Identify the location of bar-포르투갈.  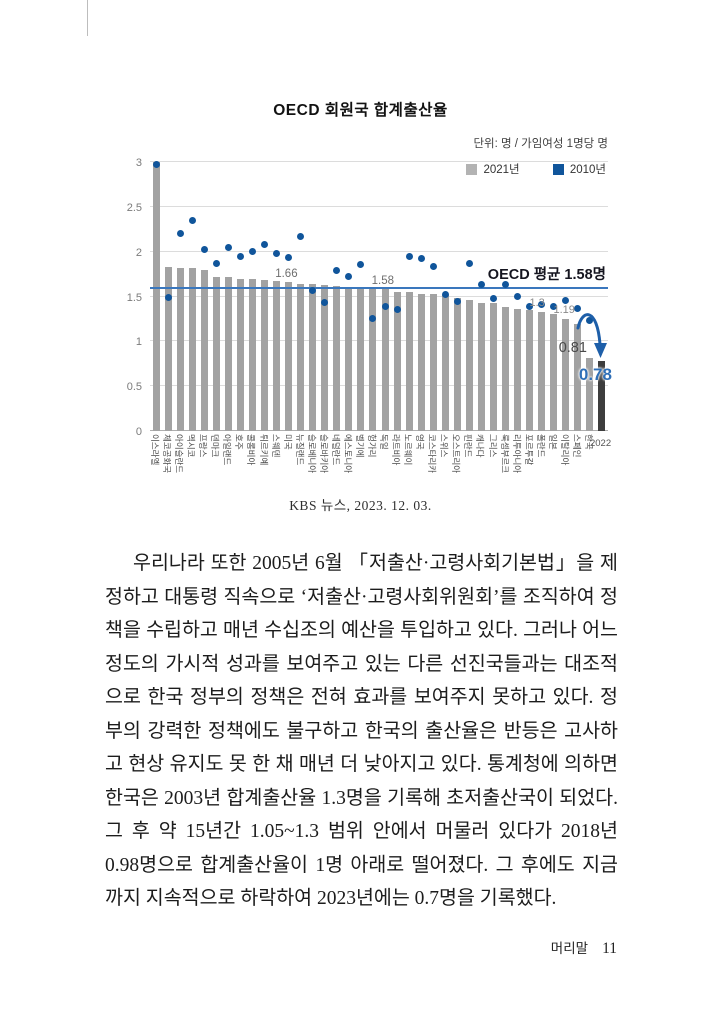
(530, 370).